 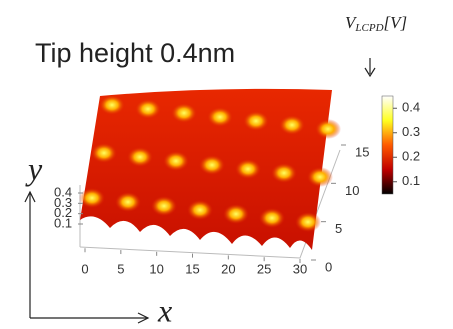 I want to click on colorbar, so click(x=387, y=145).